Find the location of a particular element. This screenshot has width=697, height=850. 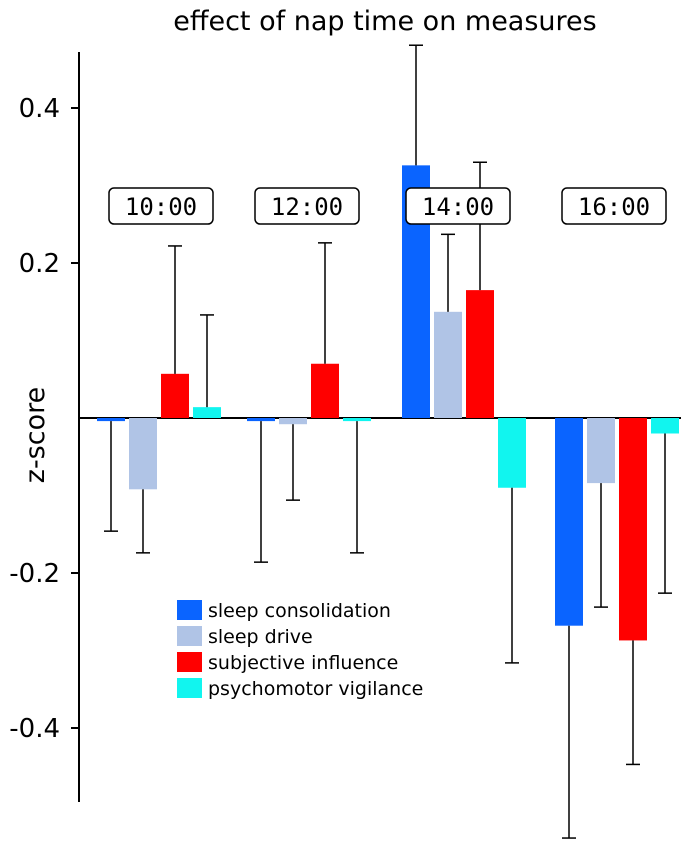

time-label-1600: 16:00 is located at coordinates (614, 206).